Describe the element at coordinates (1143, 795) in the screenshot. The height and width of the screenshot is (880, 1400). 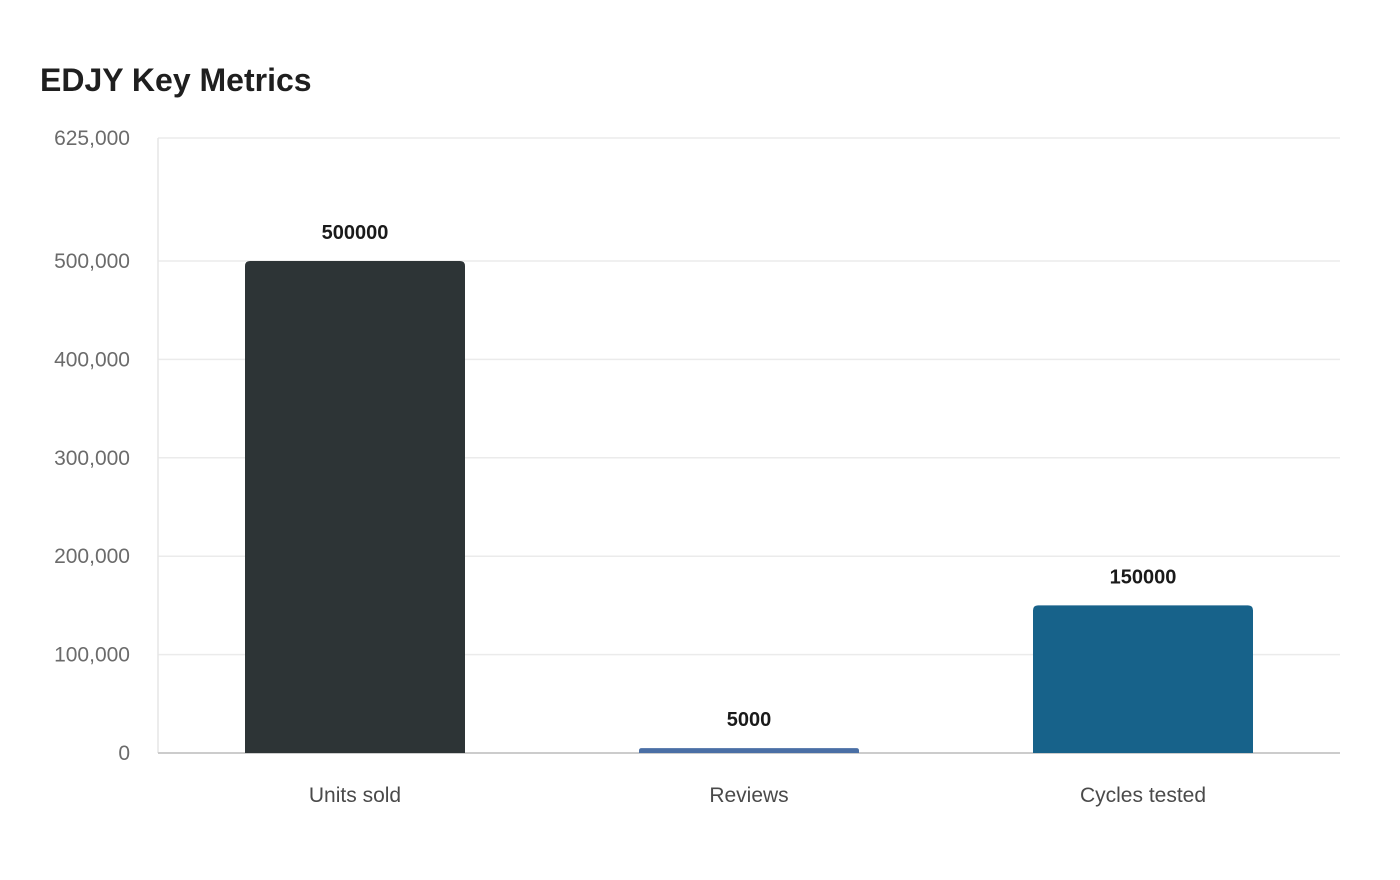
I see `category-label: Cycles tested` at that location.